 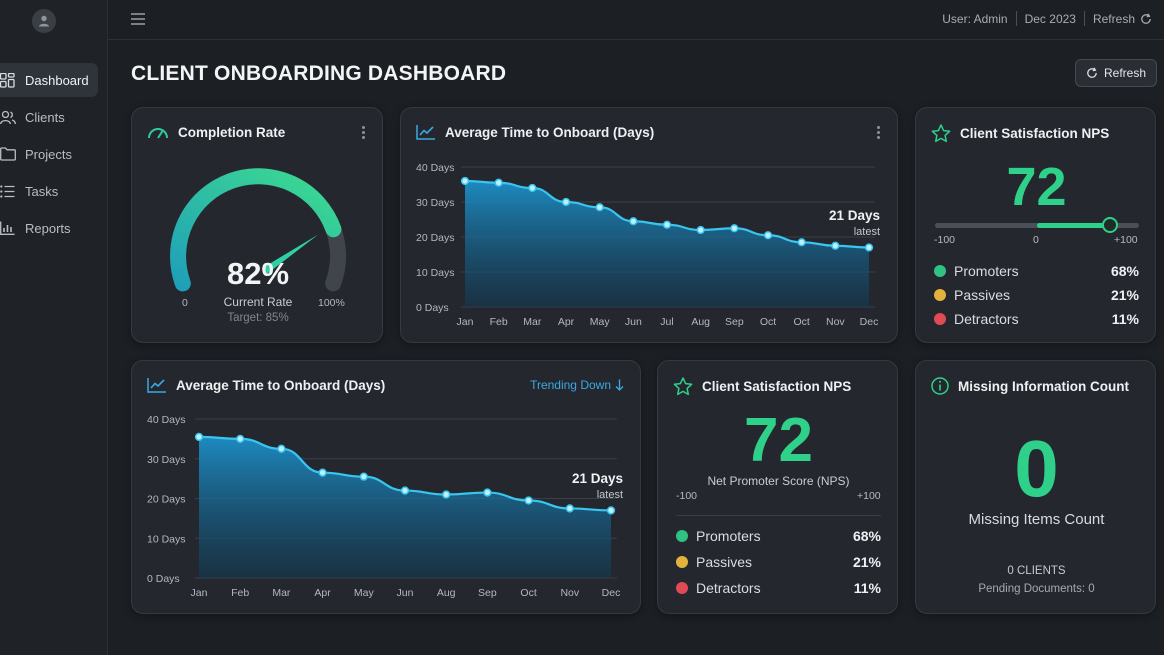 I want to click on legend-detractors: Detractors 11%, so click(x=778, y=588).